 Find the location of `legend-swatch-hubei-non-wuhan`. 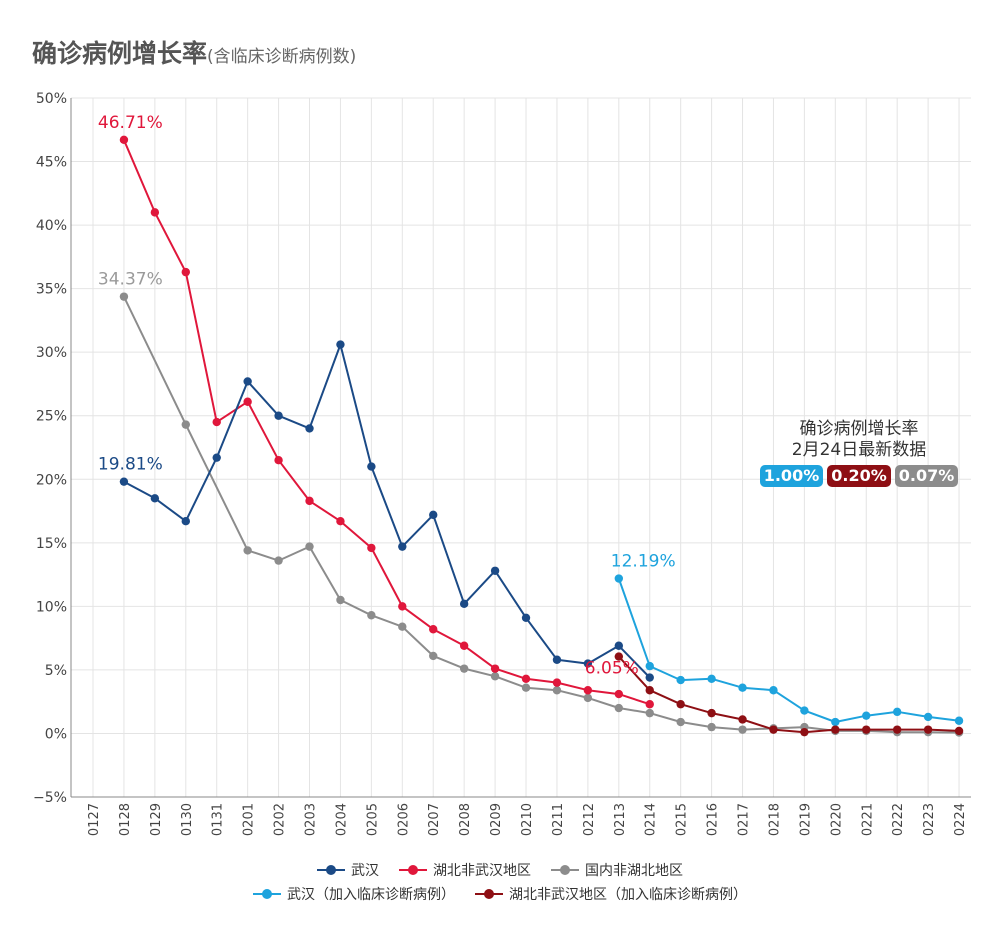

legend-swatch-hubei-non-wuhan is located at coordinates (413, 870).